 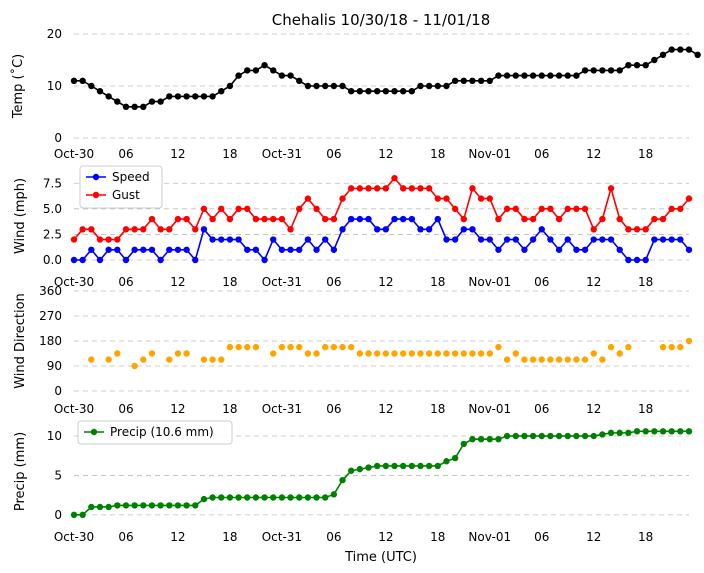 What do you see at coordinates (645, 154) in the screenshot?
I see `x-tick-label: 18` at bounding box center [645, 154].